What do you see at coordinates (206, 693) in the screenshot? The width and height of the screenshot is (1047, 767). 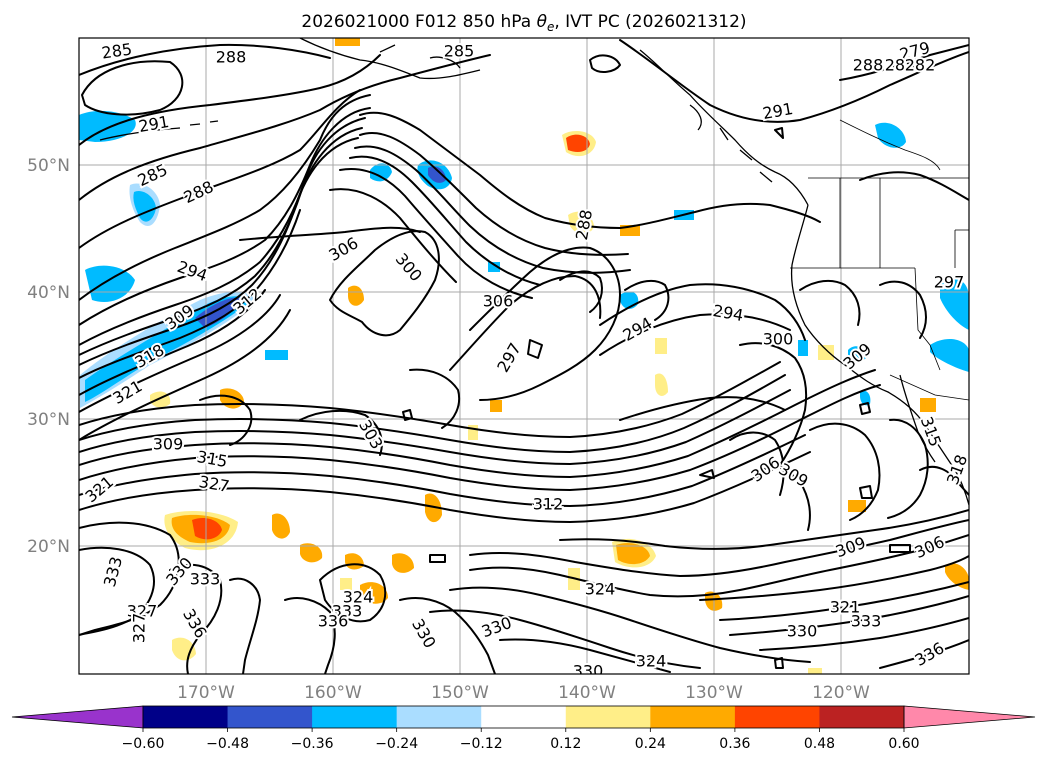 I see `lon-label: 170°W` at bounding box center [206, 693].